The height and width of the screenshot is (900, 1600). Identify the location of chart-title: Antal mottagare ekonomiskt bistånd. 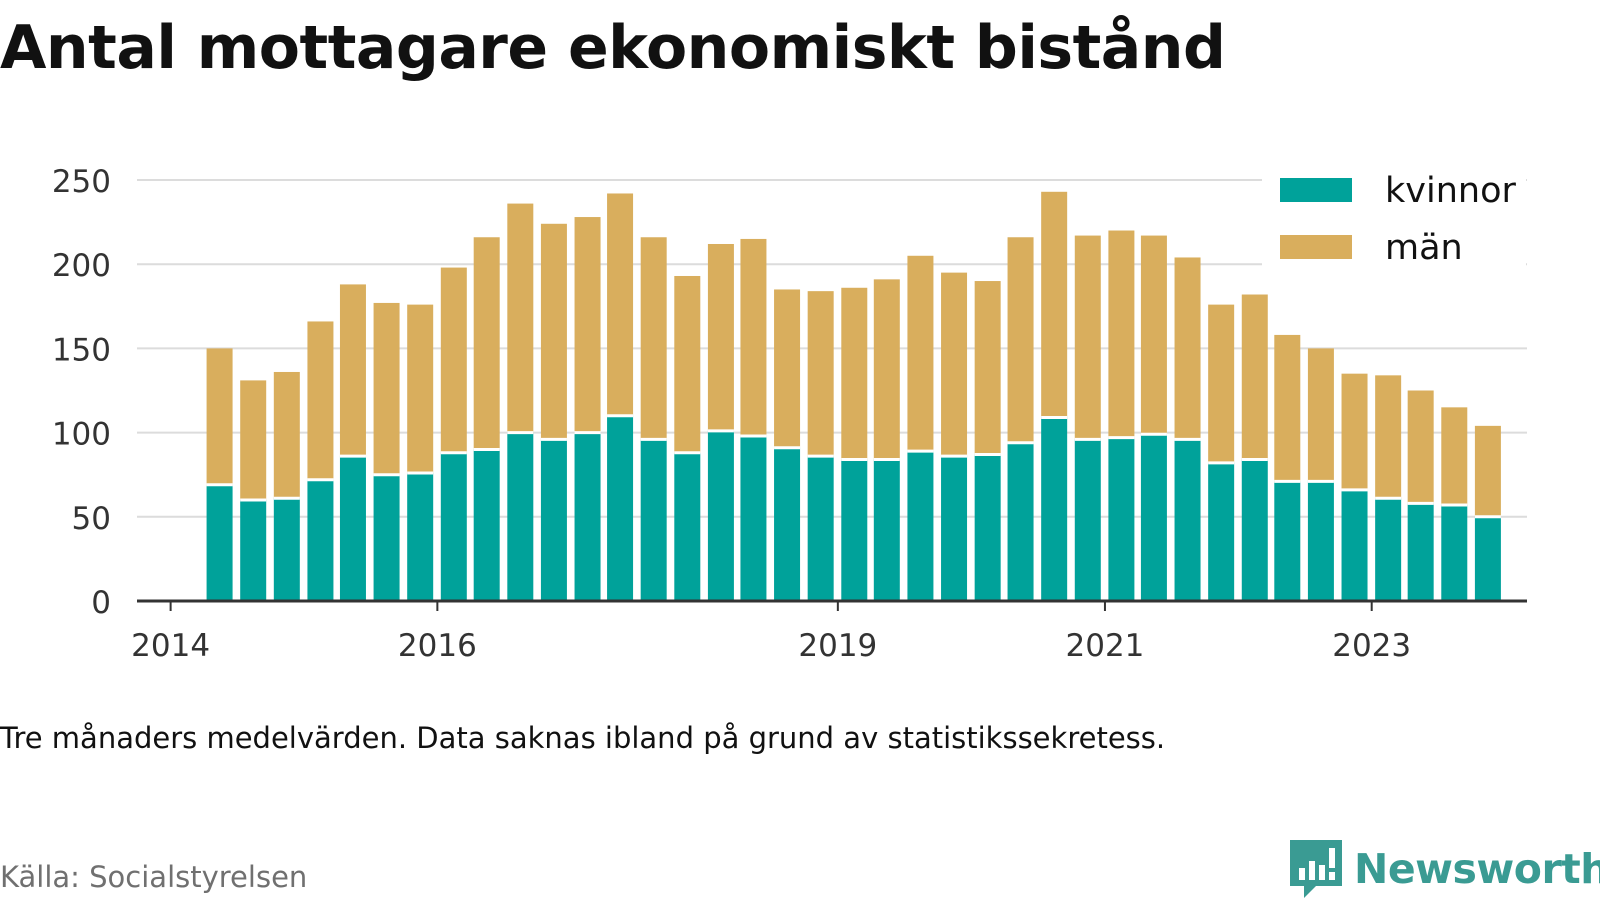
(613, 48).